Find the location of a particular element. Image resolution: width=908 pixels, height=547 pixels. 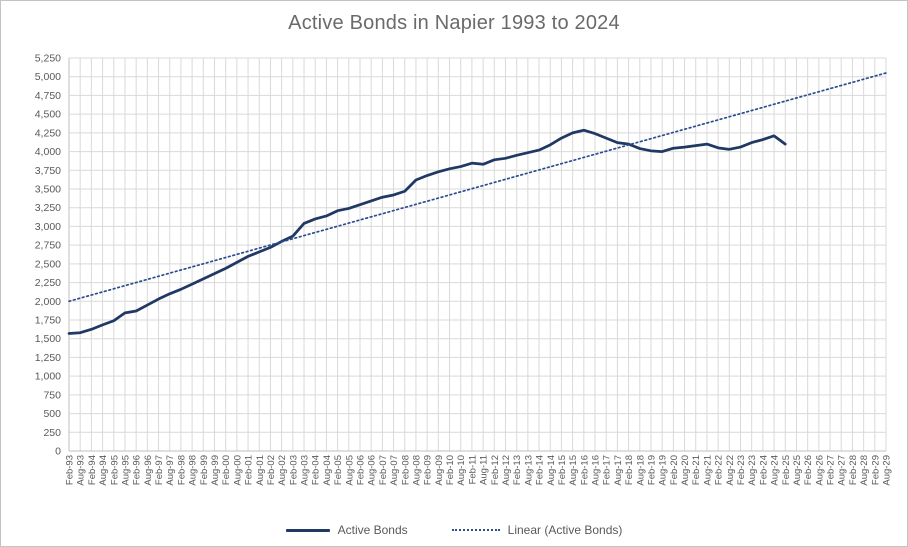

svg-text: 2,000 is located at coordinates (48, 302).